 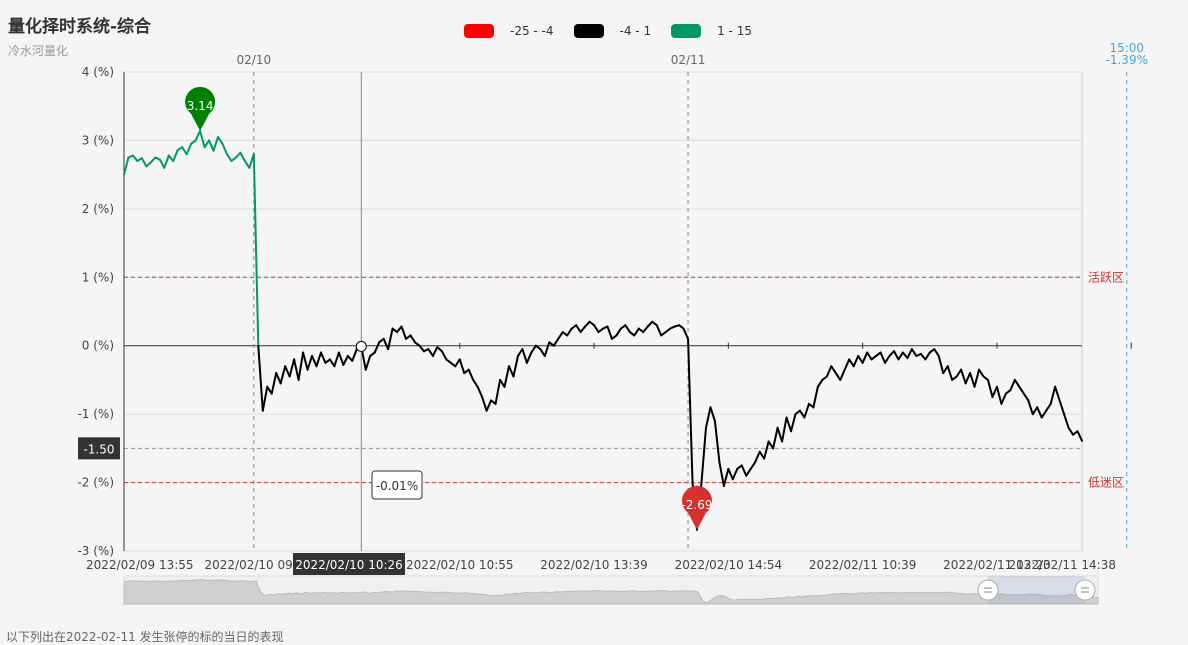 I want to click on legend-label: 1 - 15, so click(x=734, y=31).